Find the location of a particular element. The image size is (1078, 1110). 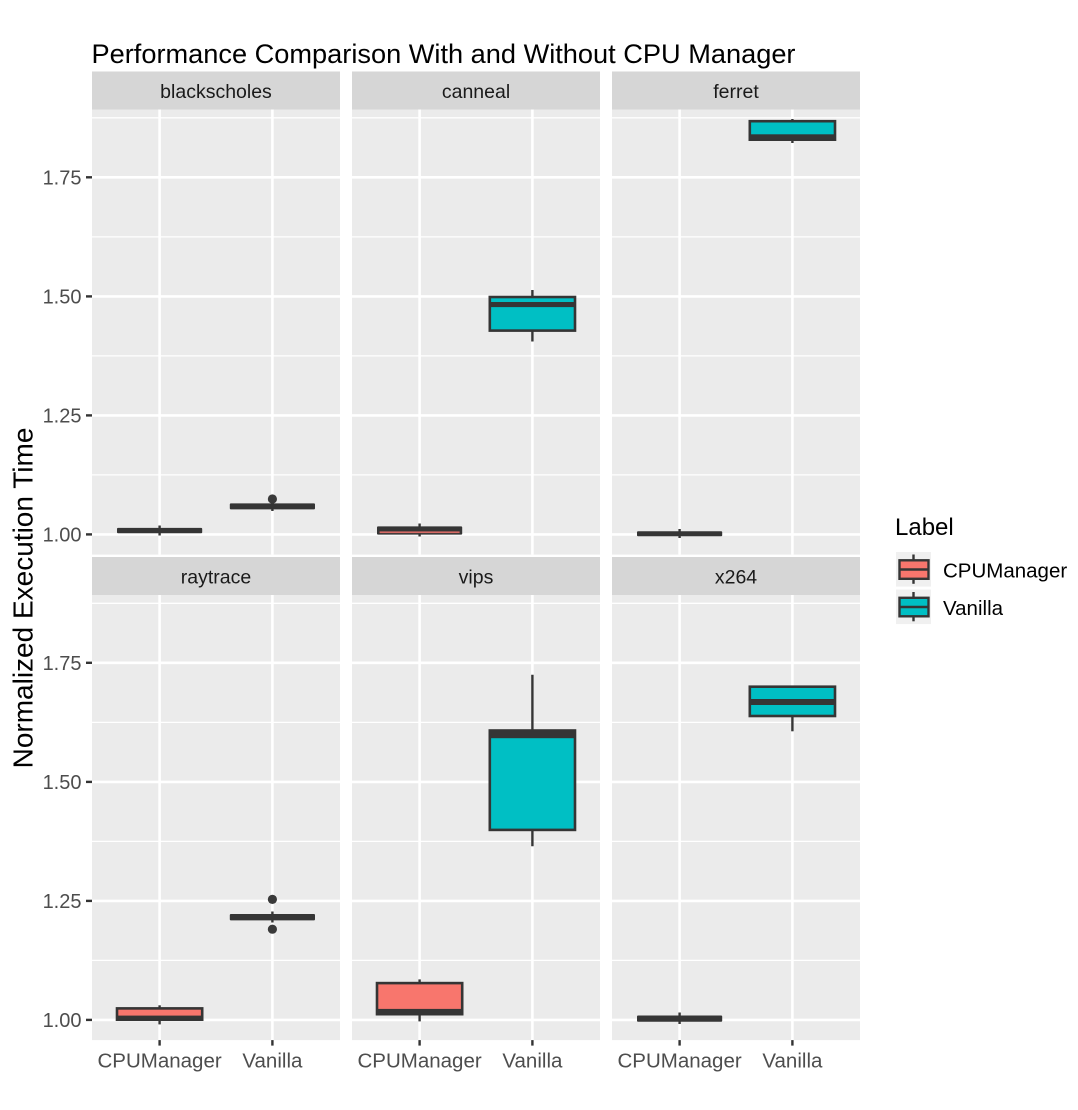

svg-text: canneal is located at coordinates (476, 92).